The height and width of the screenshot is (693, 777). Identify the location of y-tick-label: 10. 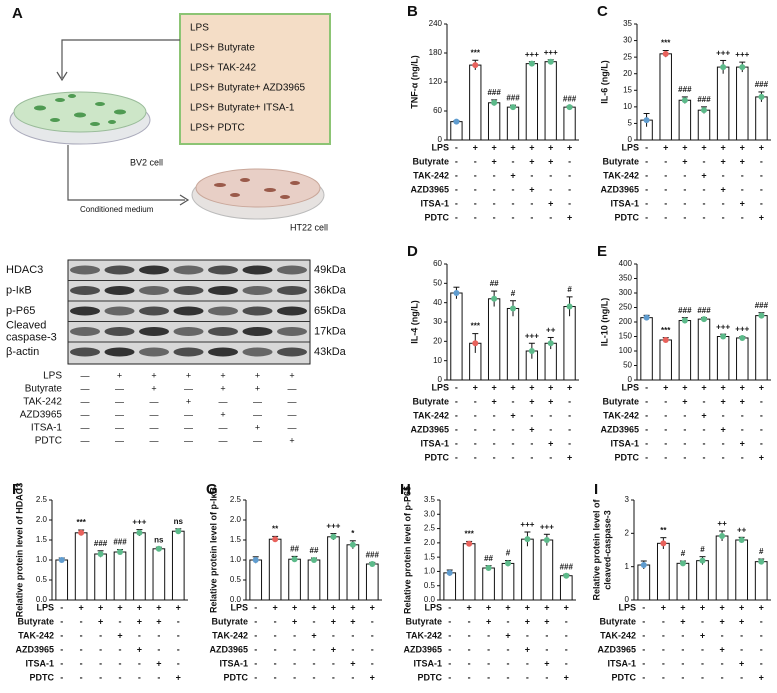
(437, 360).